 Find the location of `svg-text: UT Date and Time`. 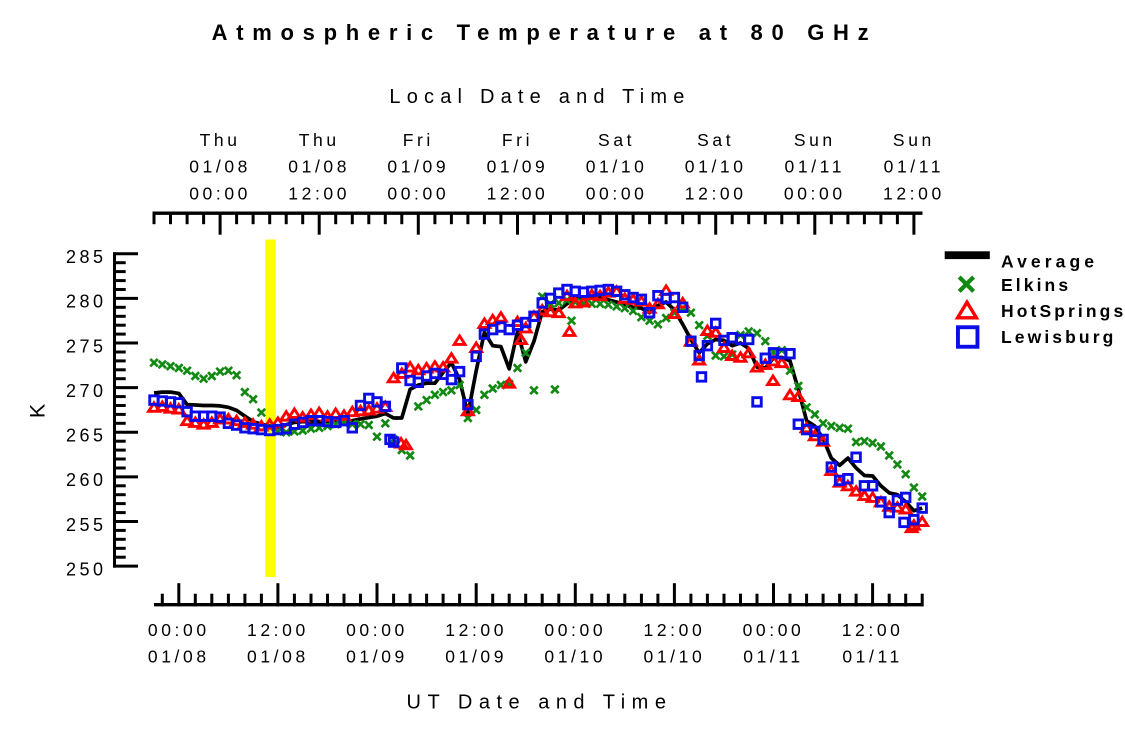

svg-text: UT Date and Time is located at coordinates (540, 703).